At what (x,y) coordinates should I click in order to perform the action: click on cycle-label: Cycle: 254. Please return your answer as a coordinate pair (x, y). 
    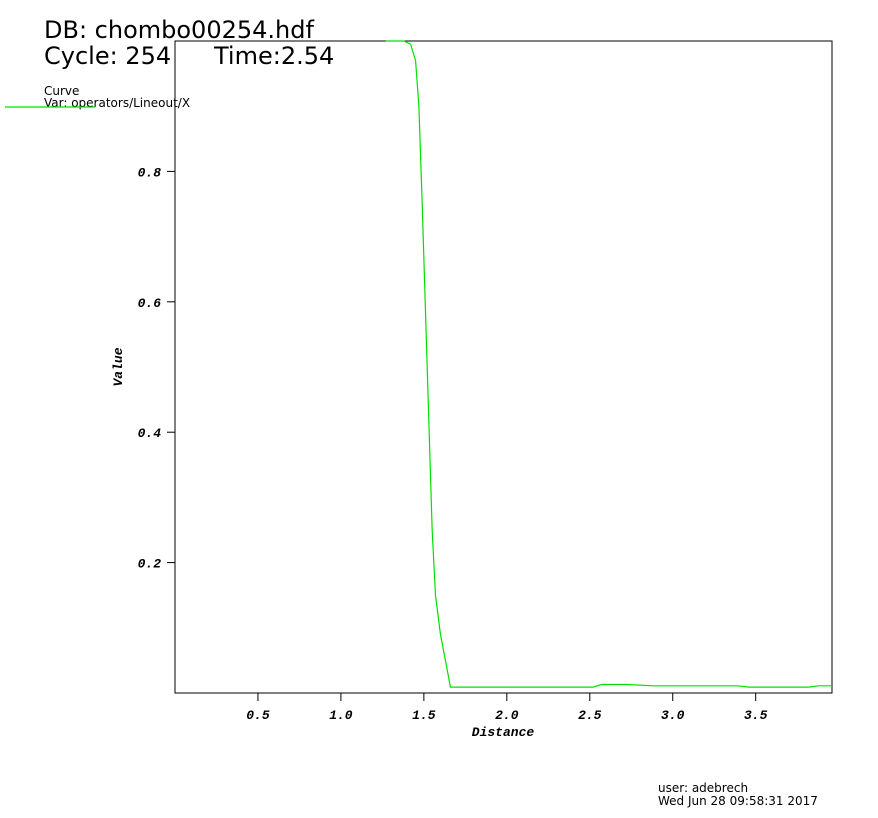
    Looking at the image, I should click on (107, 56).